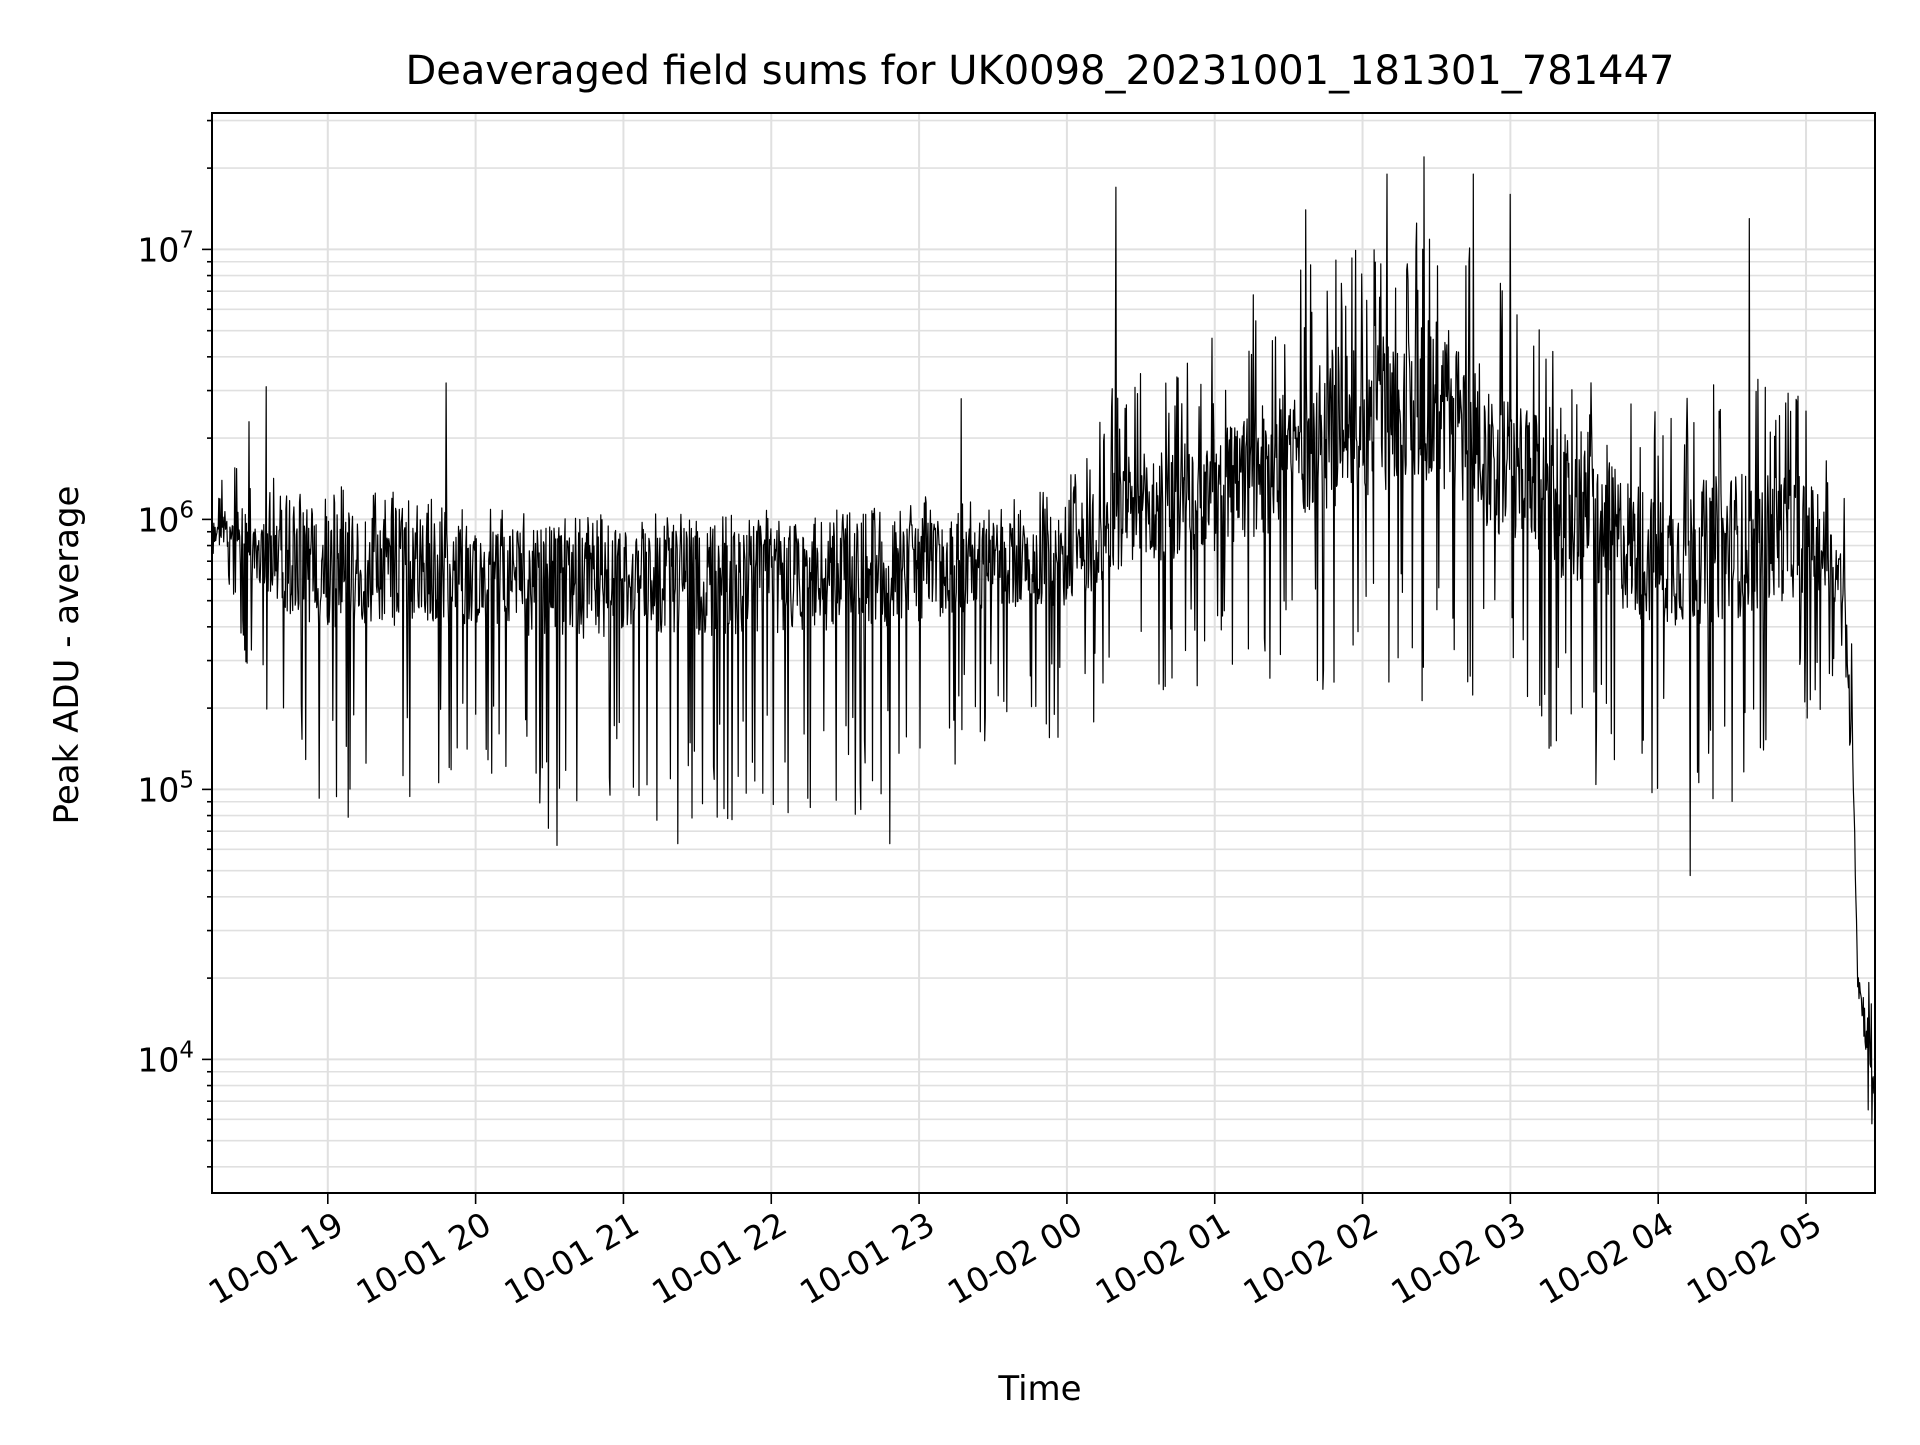  Describe the element at coordinates (165, 788) in the screenshot. I see `y-tick-label: 105` at that location.